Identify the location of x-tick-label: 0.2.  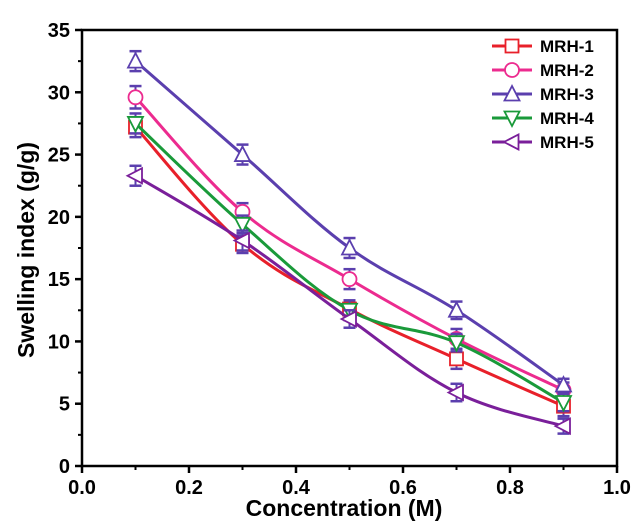
(189, 488).